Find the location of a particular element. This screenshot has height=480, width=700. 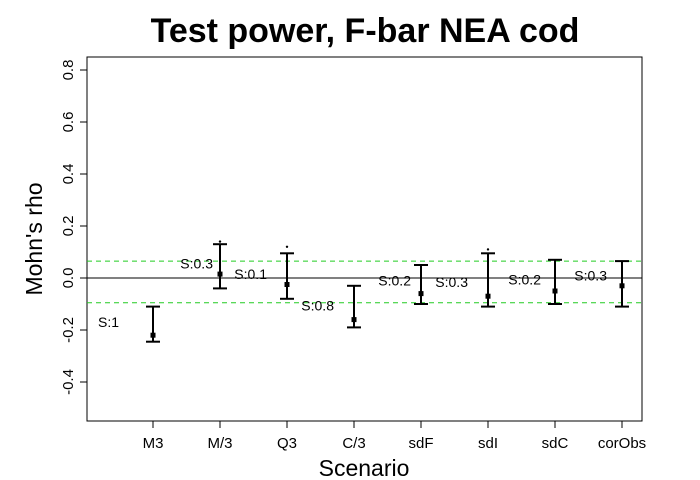

annotation-corObs: S:0.3 is located at coordinates (590, 275).